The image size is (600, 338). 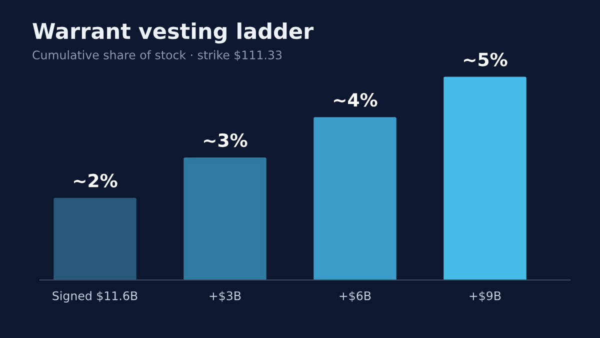 I want to click on x-tick-label: Signed $11.6B, so click(x=95, y=297).